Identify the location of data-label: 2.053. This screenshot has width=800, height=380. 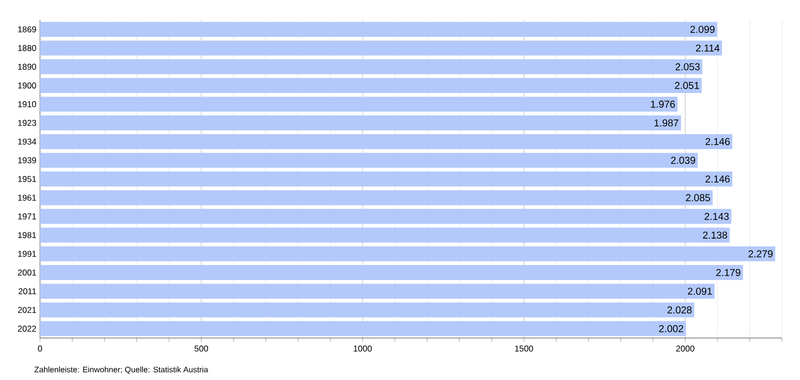
(688, 66).